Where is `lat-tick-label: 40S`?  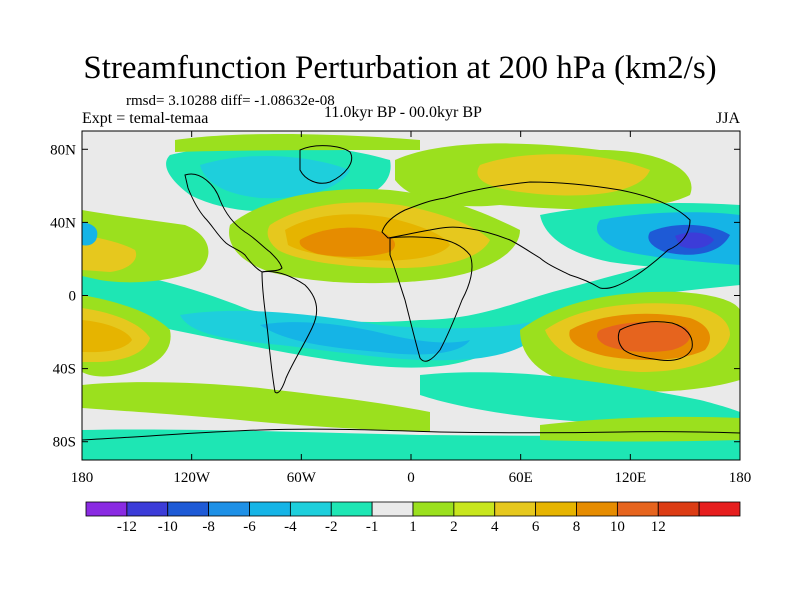
lat-tick-label: 40S is located at coordinates (64, 370).